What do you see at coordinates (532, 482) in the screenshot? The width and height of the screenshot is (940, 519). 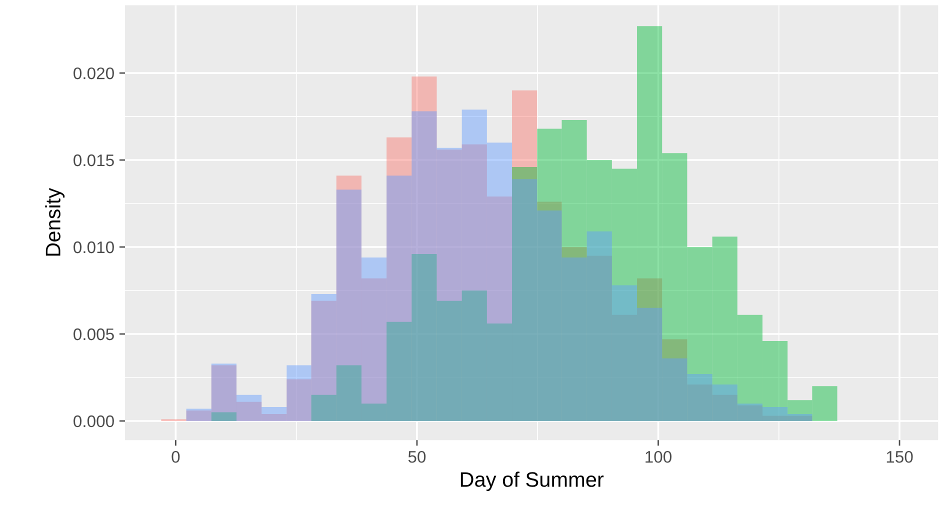 I see `x-axis-title: Day of Summer` at bounding box center [532, 482].